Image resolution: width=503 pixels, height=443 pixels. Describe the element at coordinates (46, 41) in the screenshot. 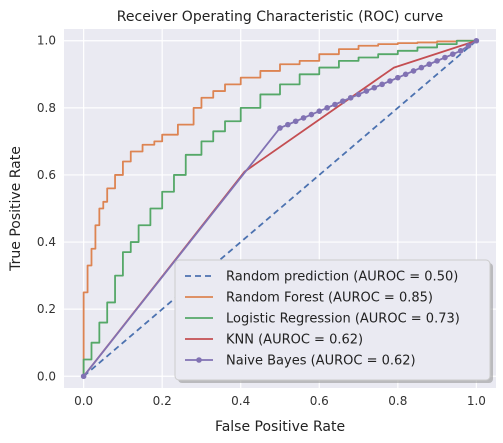

I see `y-tick-label: 1.0` at that location.